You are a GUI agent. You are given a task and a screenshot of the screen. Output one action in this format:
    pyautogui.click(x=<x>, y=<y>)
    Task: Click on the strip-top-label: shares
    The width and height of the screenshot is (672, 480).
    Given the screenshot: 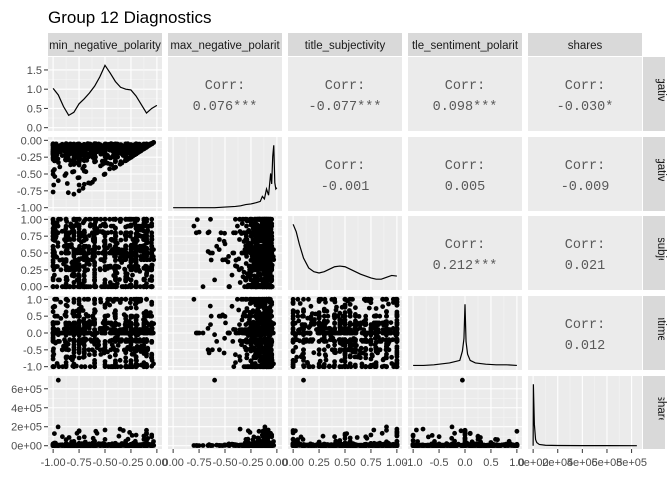 What is the action you would take?
    pyautogui.click(x=585, y=46)
    